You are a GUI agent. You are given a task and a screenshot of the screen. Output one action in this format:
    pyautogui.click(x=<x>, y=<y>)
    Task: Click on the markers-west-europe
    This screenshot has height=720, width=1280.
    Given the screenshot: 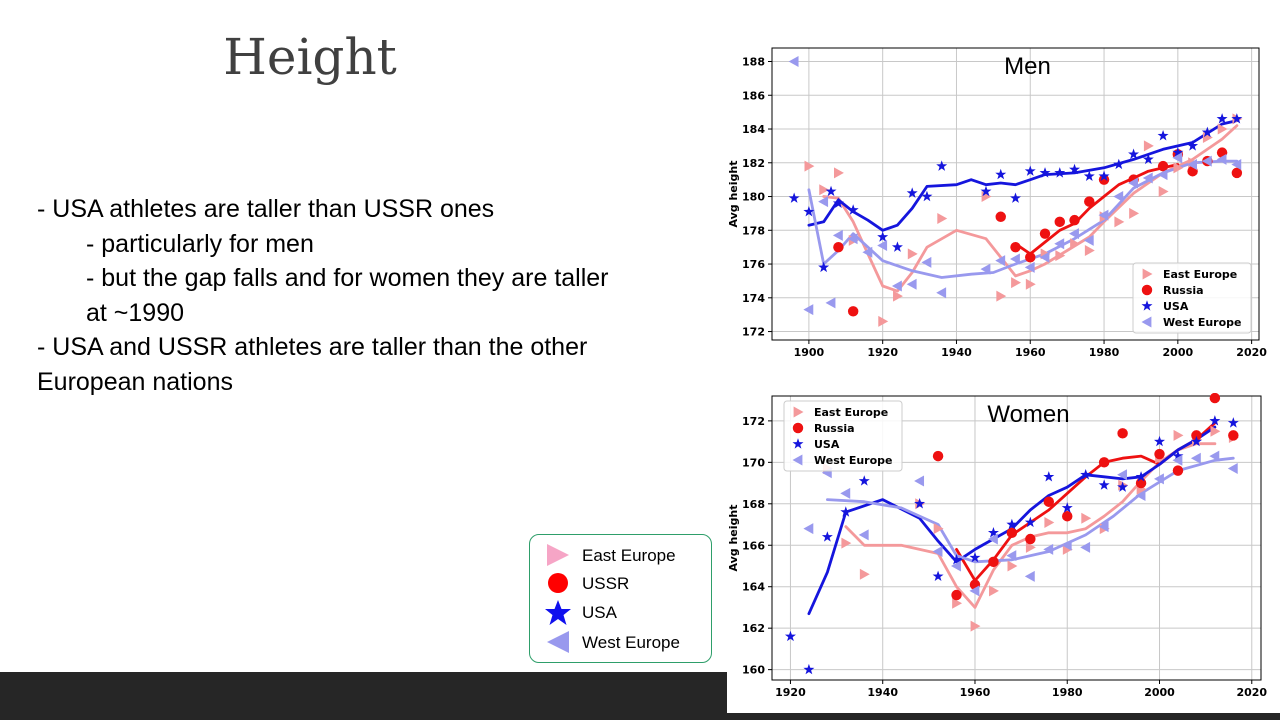 What is the action you would take?
    pyautogui.click(x=1020, y=523)
    